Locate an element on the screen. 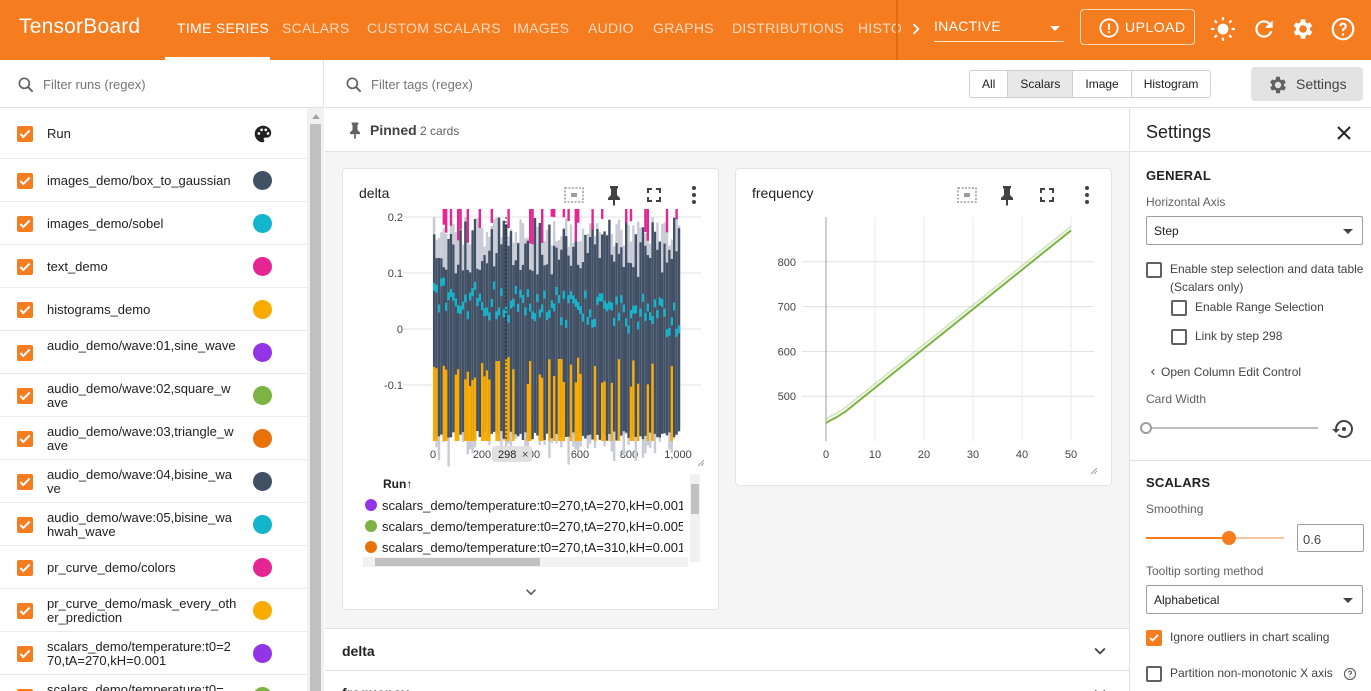 Image resolution: width=1371 pixels, height=691 pixels. run-row: scalars_demo/temperature:t0= is located at coordinates (153, 683).